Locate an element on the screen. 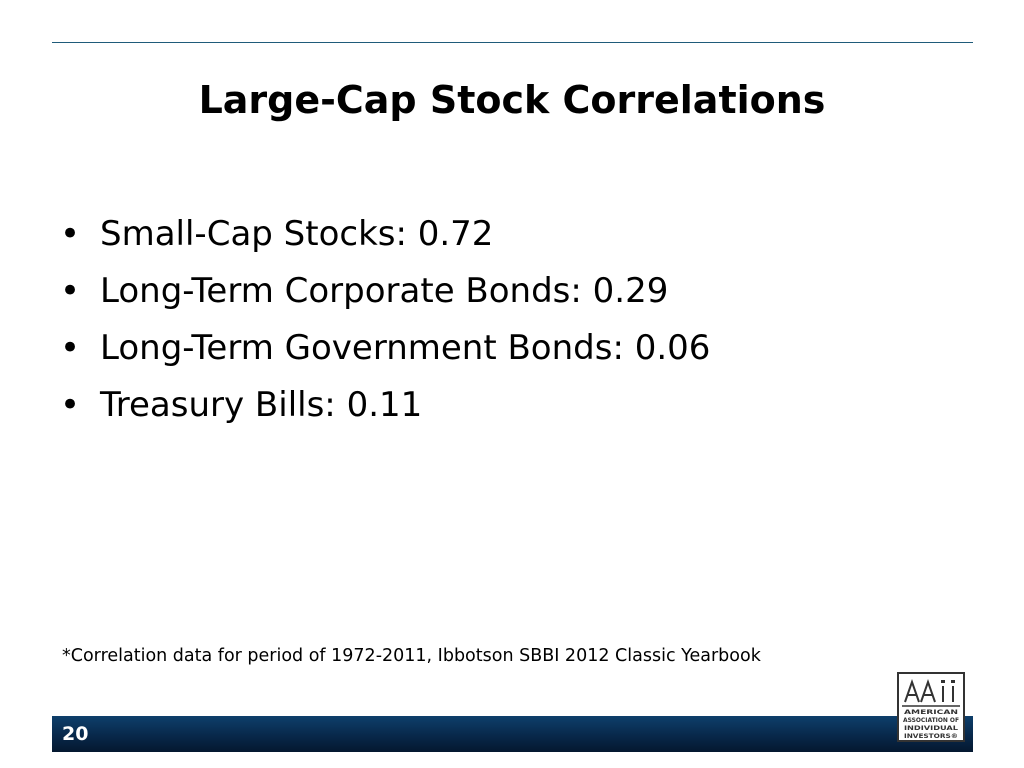  slide-title: Large-Cap Stock Correlations is located at coordinates (512, 100).